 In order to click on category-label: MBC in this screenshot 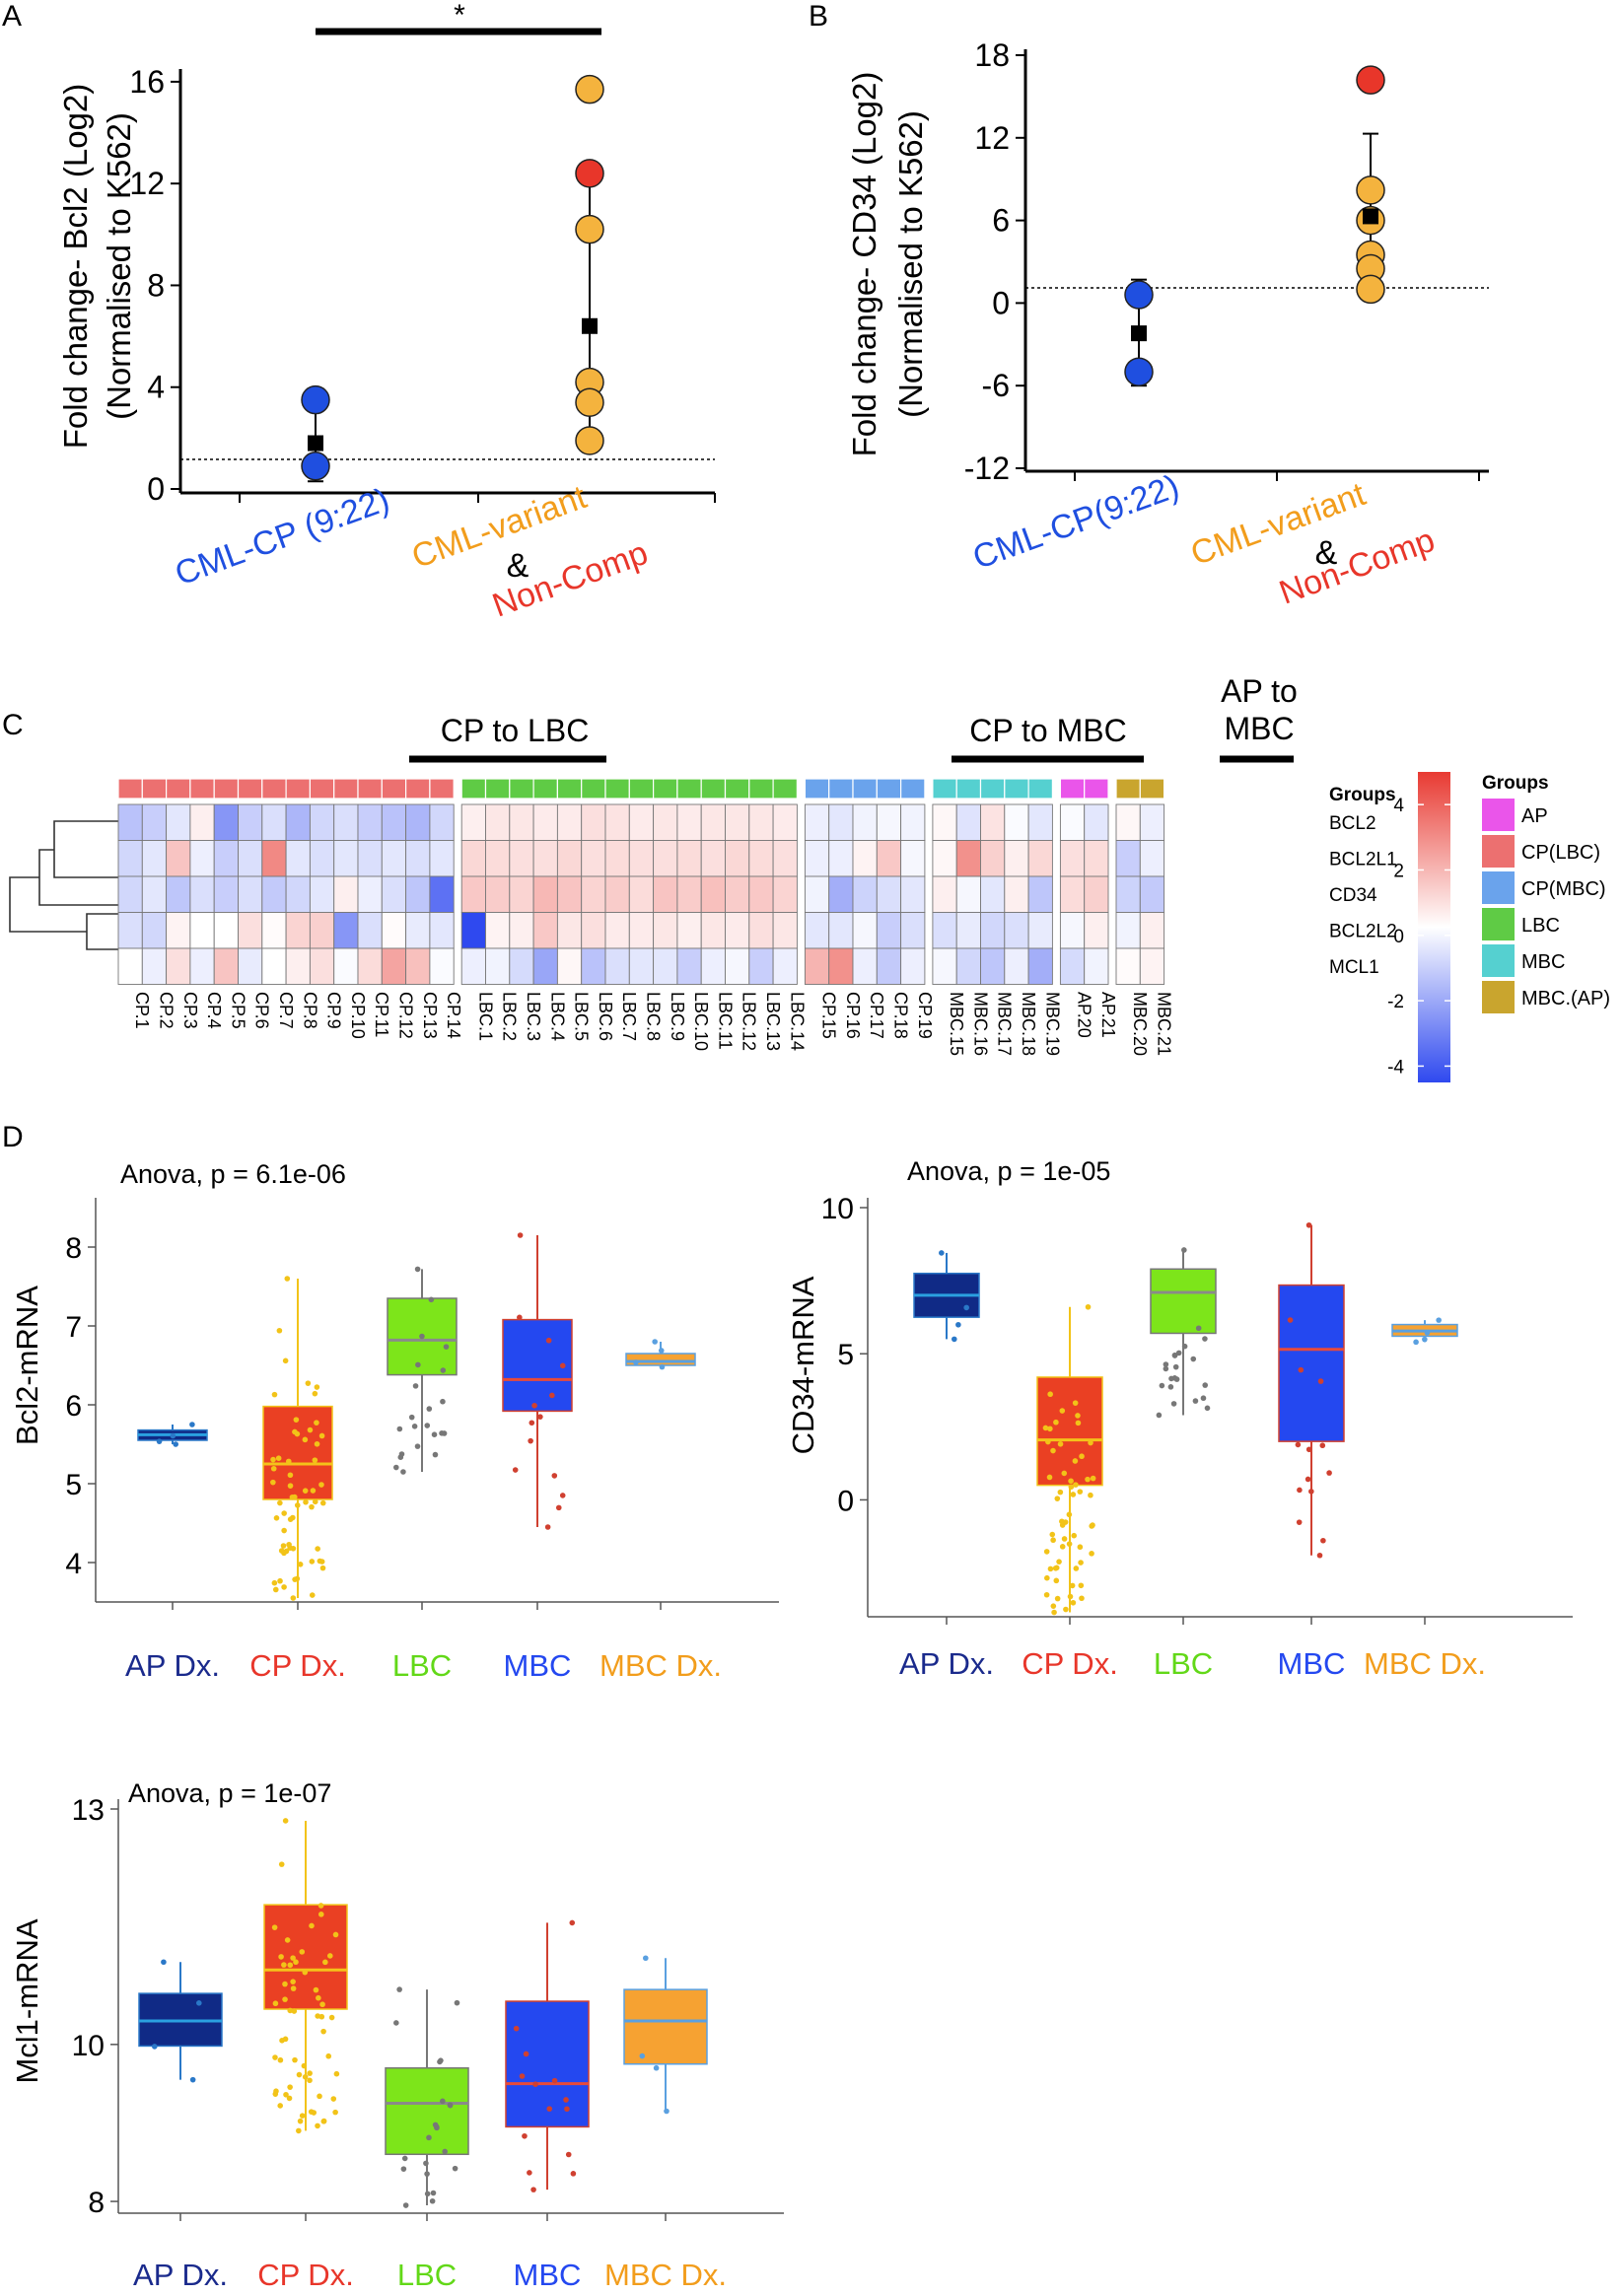, I will do `click(538, 1665)`.